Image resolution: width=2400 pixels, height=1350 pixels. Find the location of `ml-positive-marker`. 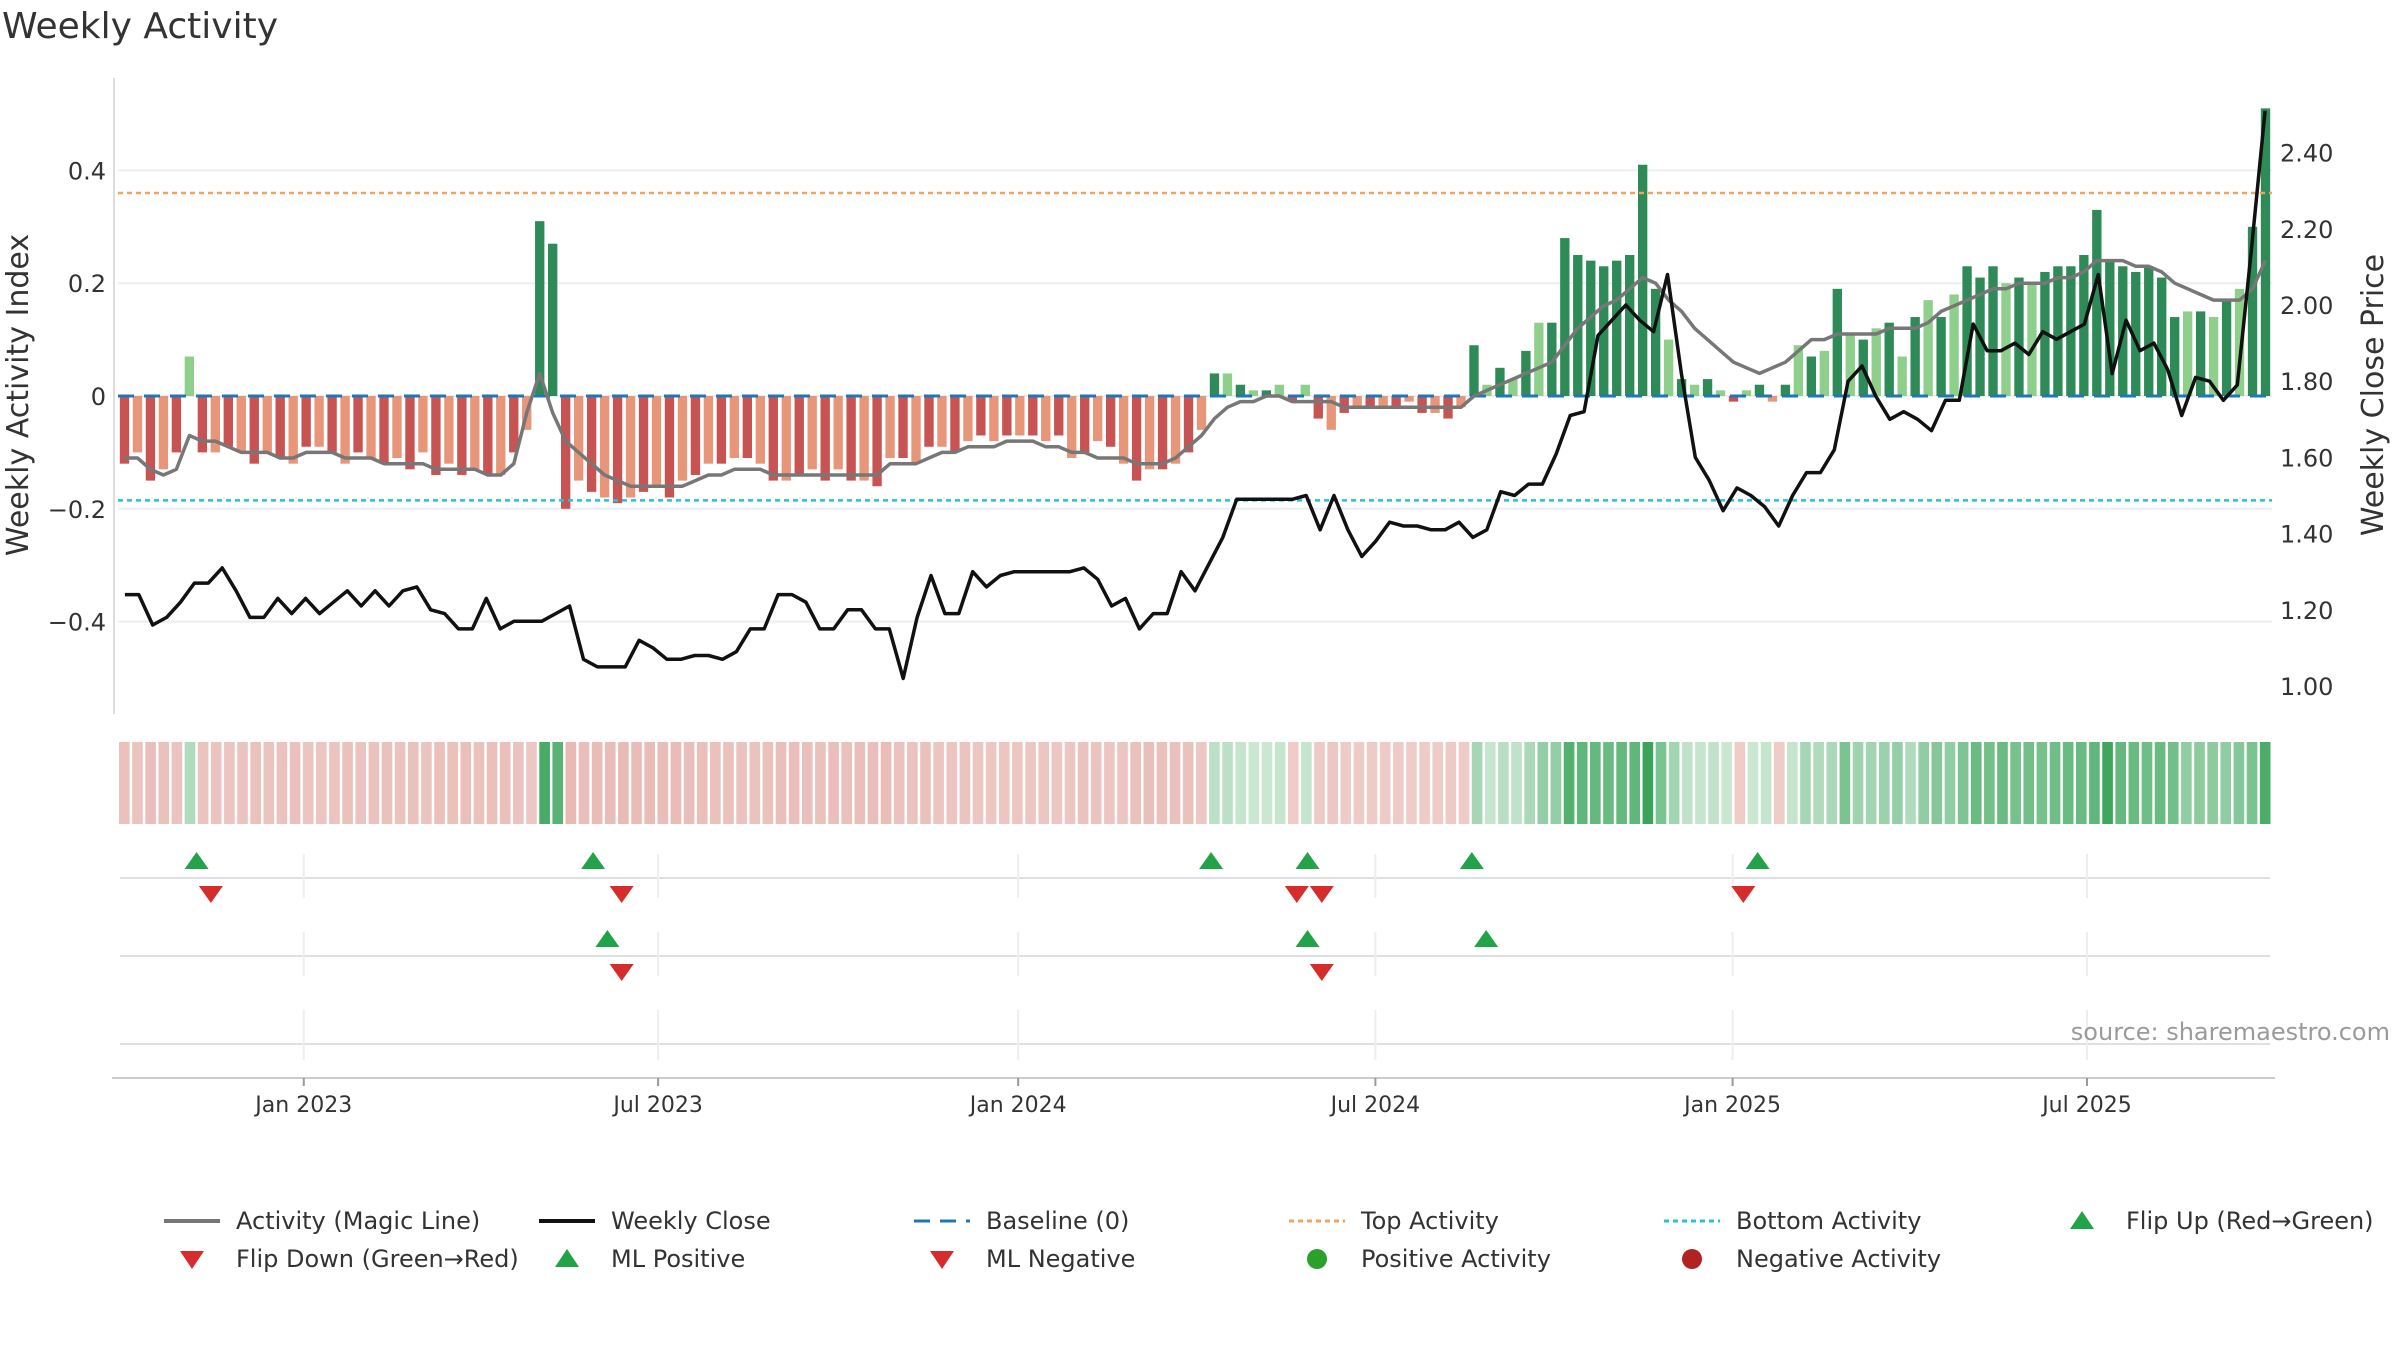

ml-positive-marker is located at coordinates (1307, 938).